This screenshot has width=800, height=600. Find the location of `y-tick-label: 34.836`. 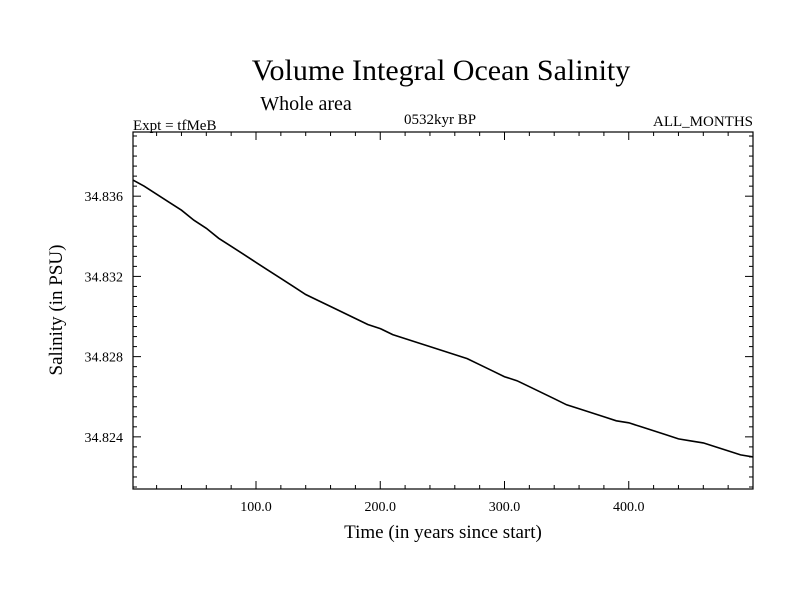

y-tick-label: 34.836 is located at coordinates (104, 197).